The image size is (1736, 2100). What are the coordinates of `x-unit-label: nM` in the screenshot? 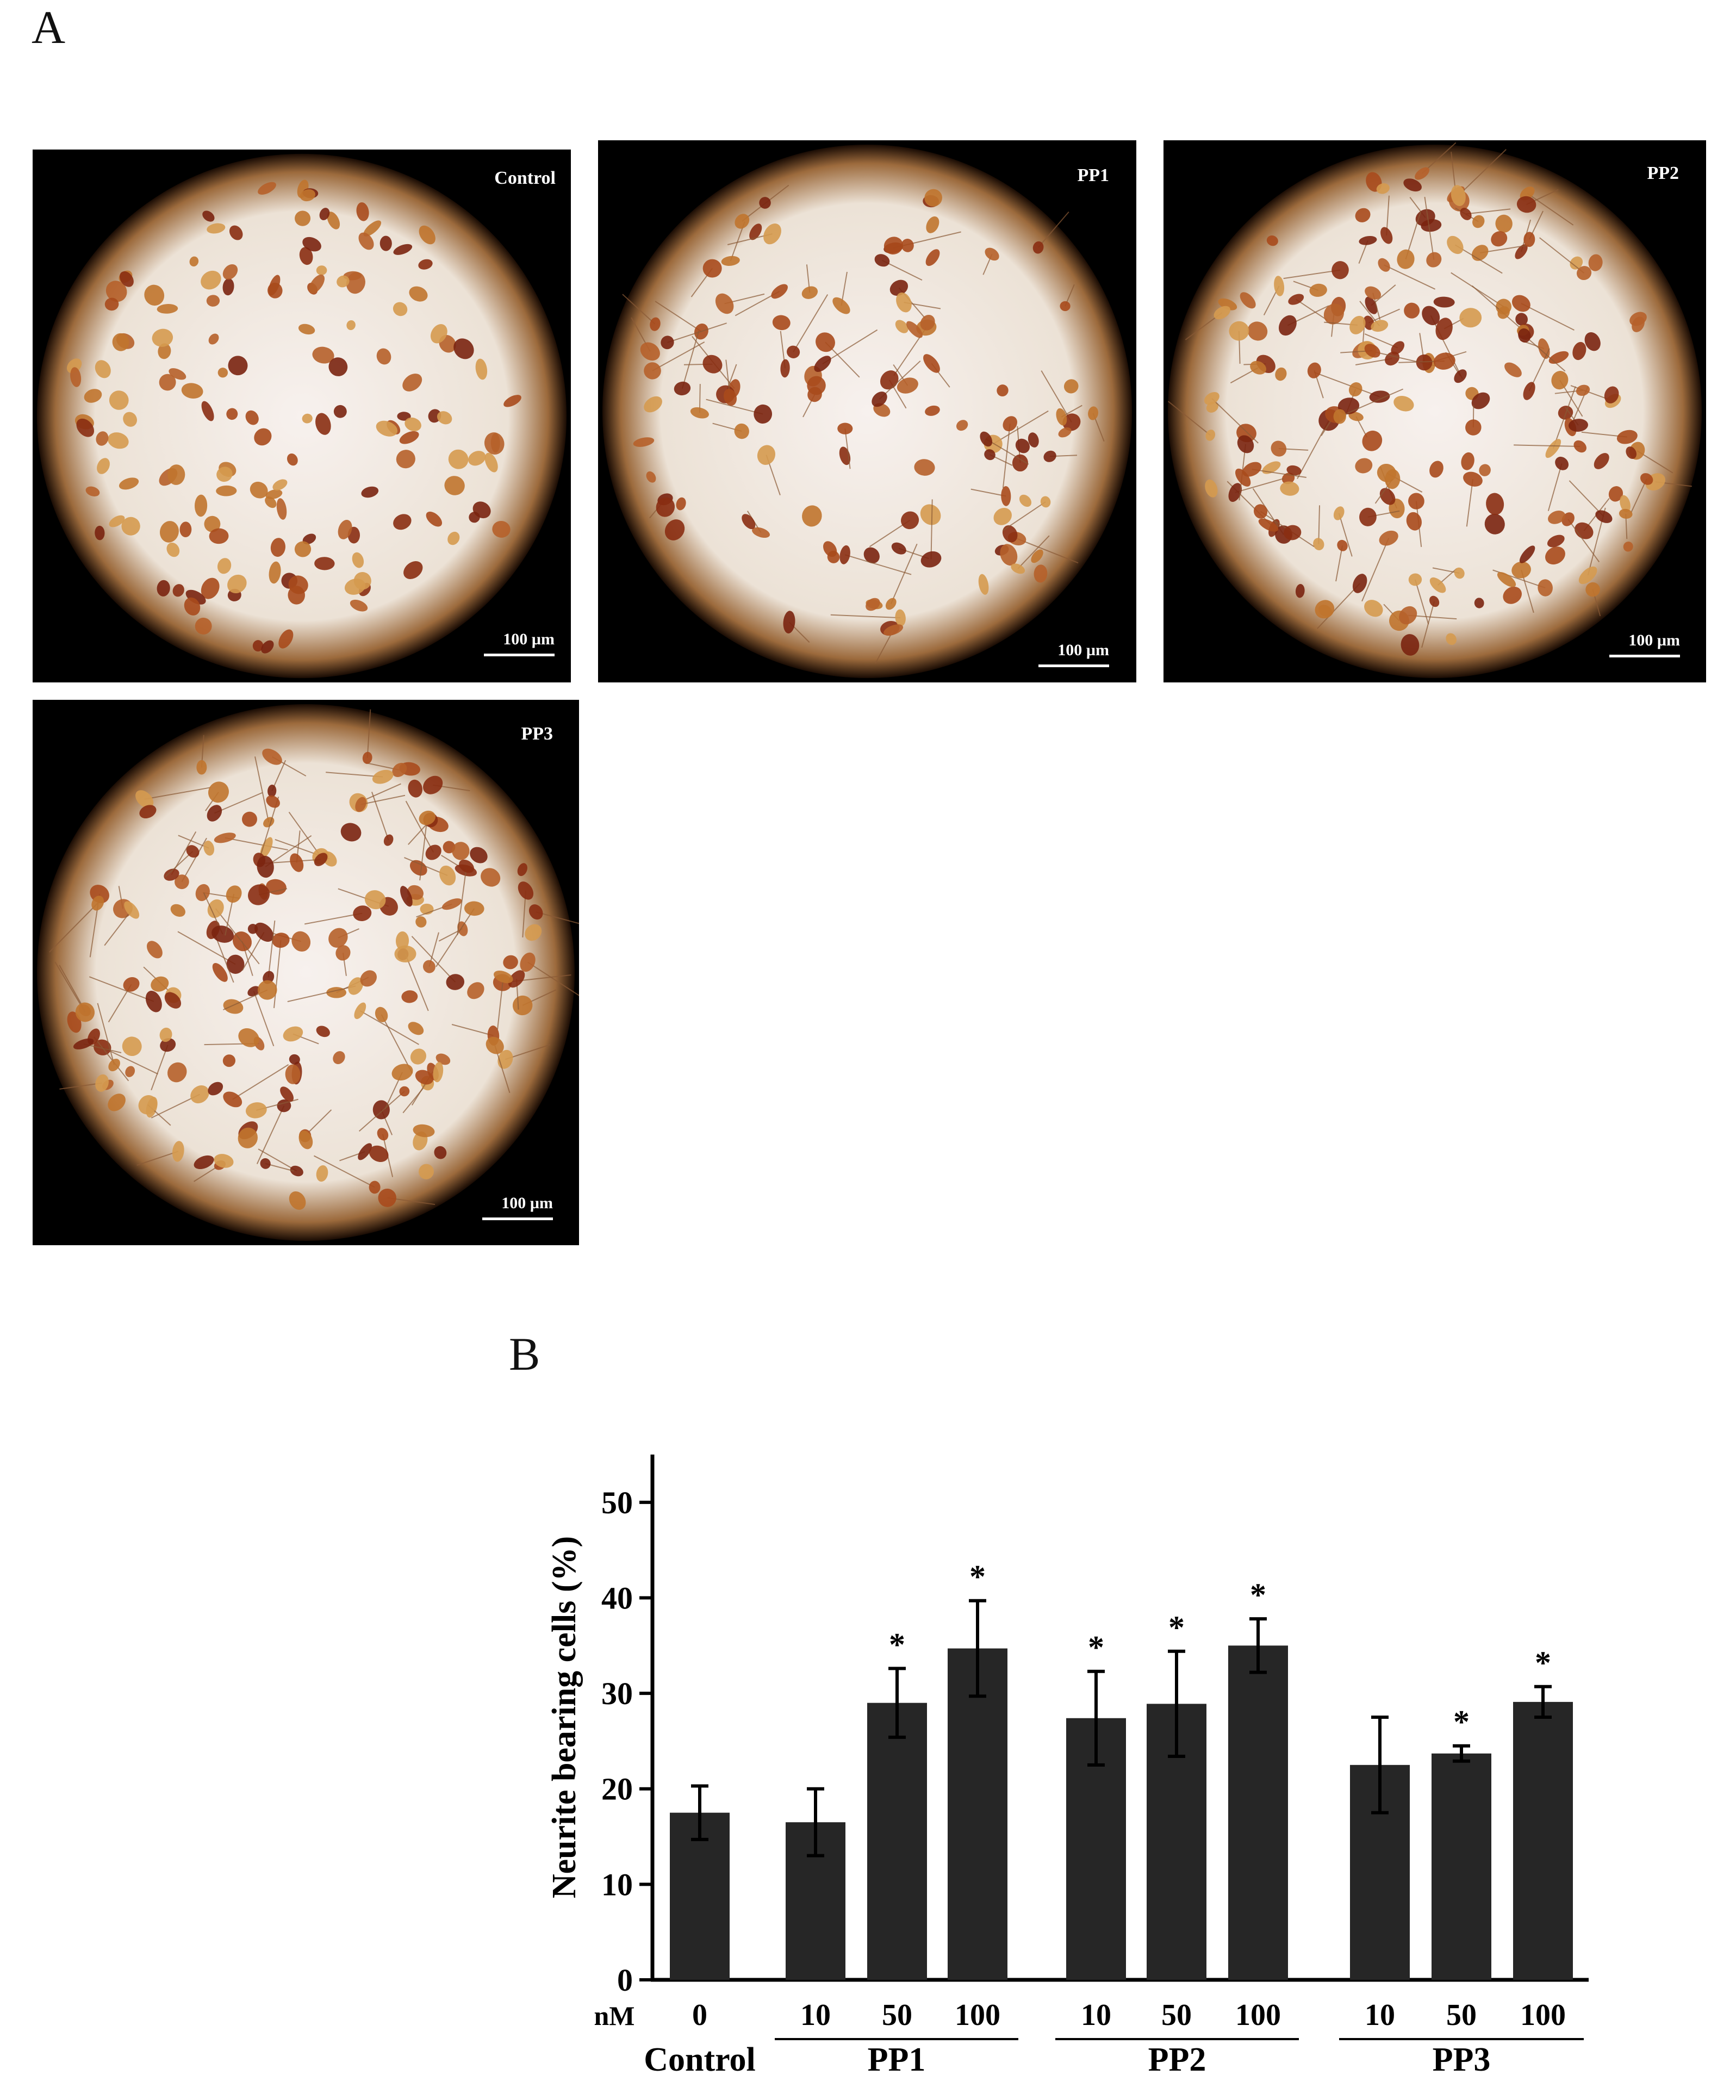 It's located at (614, 2015).